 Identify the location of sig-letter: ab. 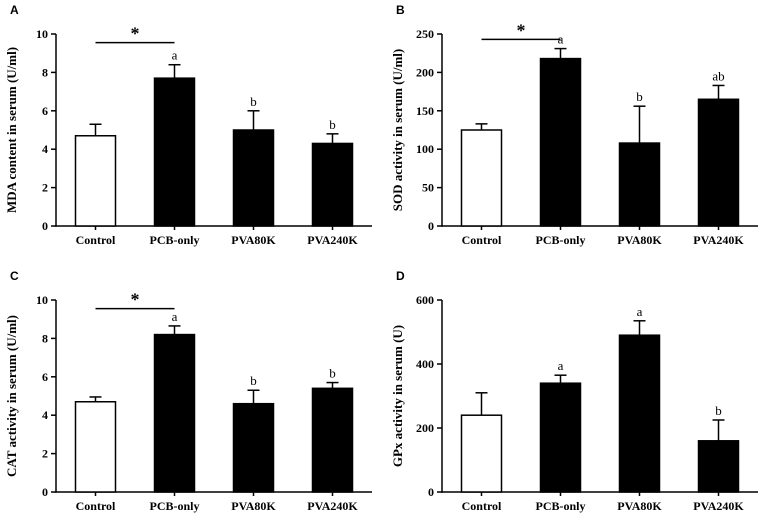
(718, 75).